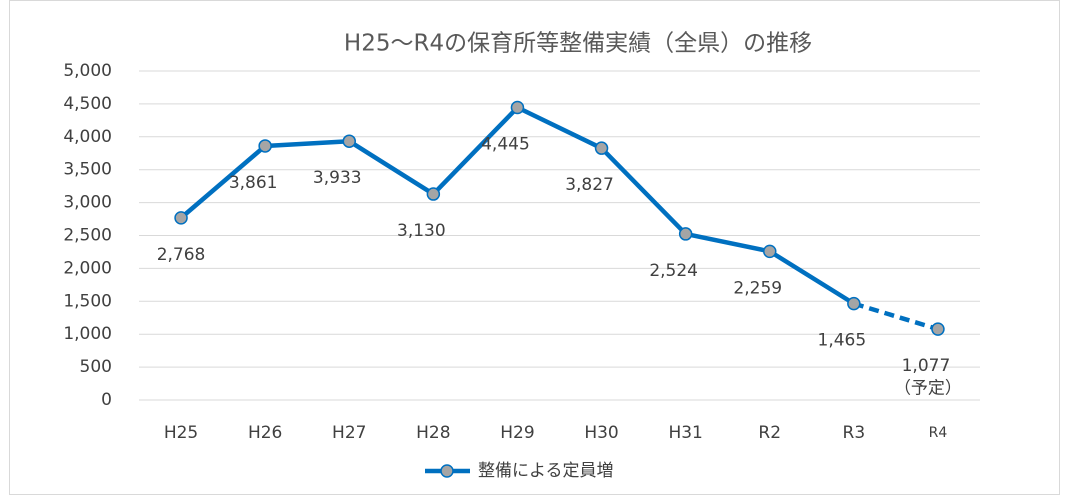 The width and height of the screenshot is (1065, 495). I want to click on y-tick-label: 4,500, so click(87, 104).